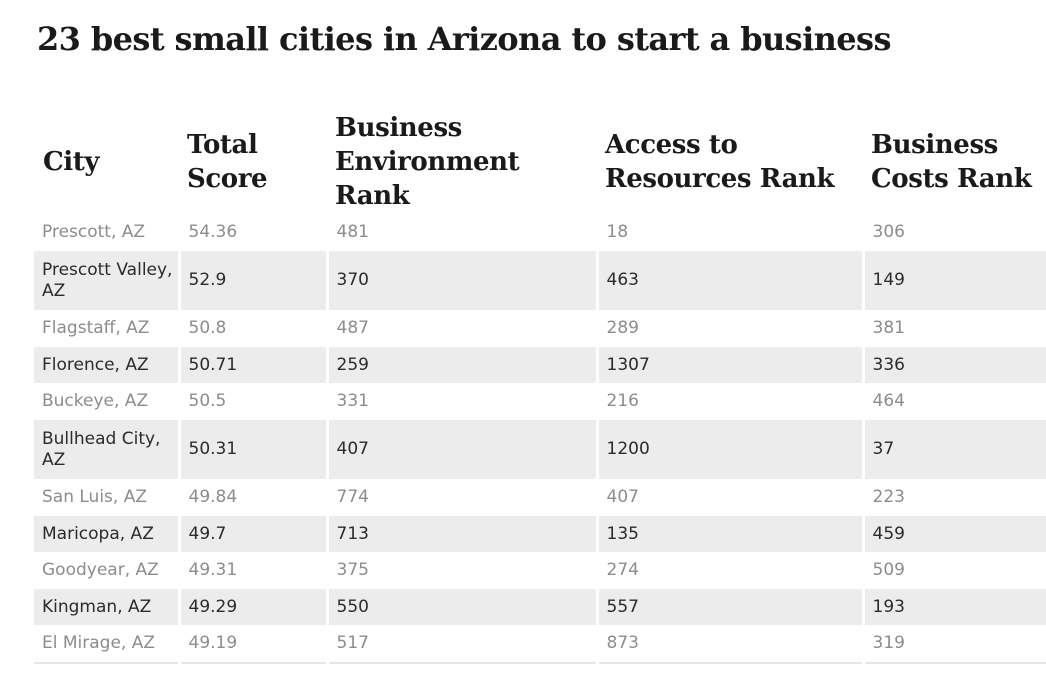  Describe the element at coordinates (954, 497) in the screenshot. I see `cell-business-costs-rank: 223` at that location.